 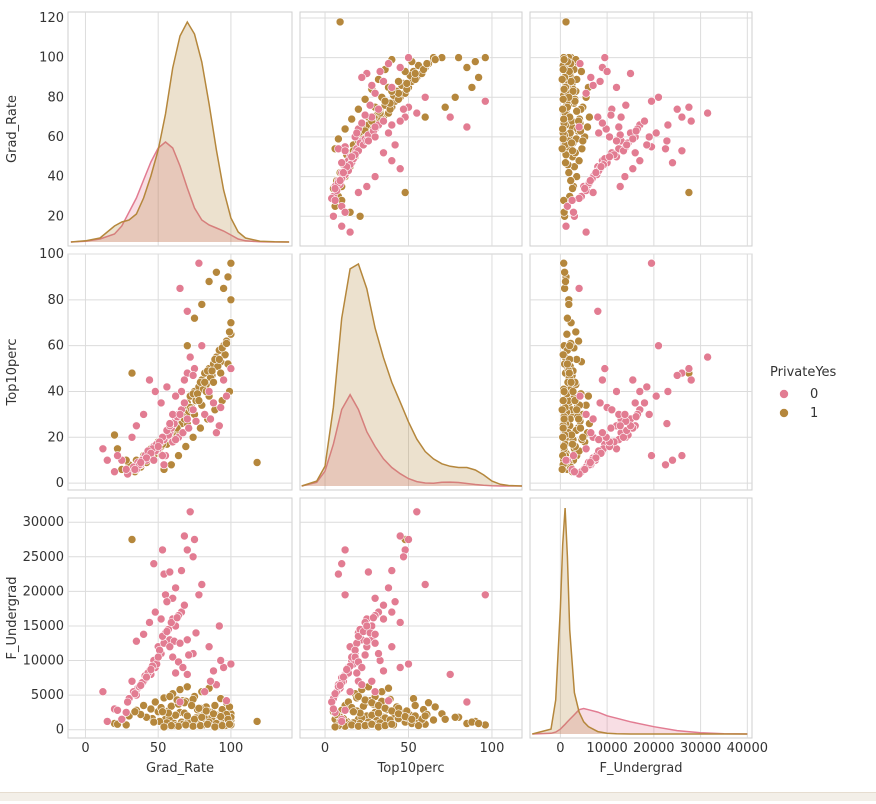 What do you see at coordinates (411, 129) in the screenshot?
I see `panel-background` at bounding box center [411, 129].